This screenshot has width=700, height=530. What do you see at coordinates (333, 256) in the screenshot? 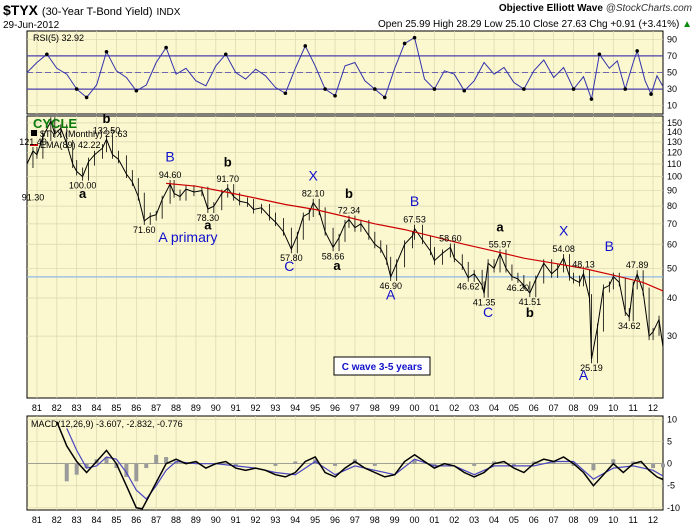
I see `price-point-label: 58.66` at bounding box center [333, 256].